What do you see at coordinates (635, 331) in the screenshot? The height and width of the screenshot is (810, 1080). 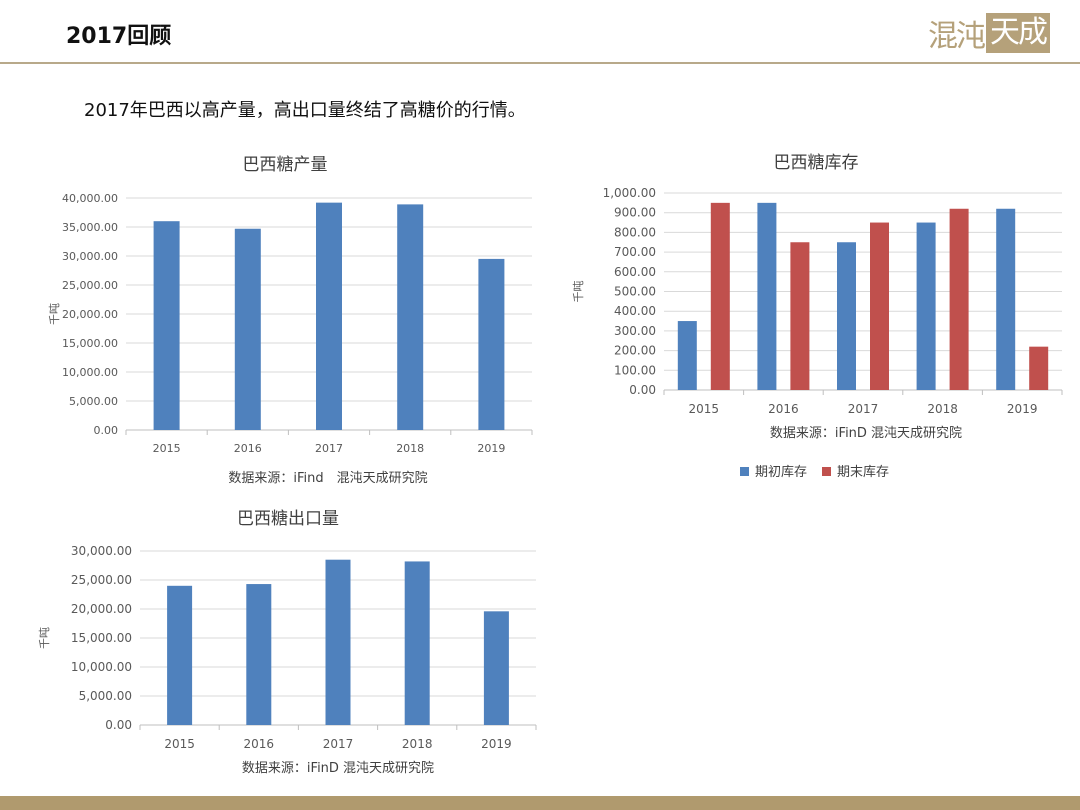 I see `y-tick-label: 300.00` at bounding box center [635, 331].